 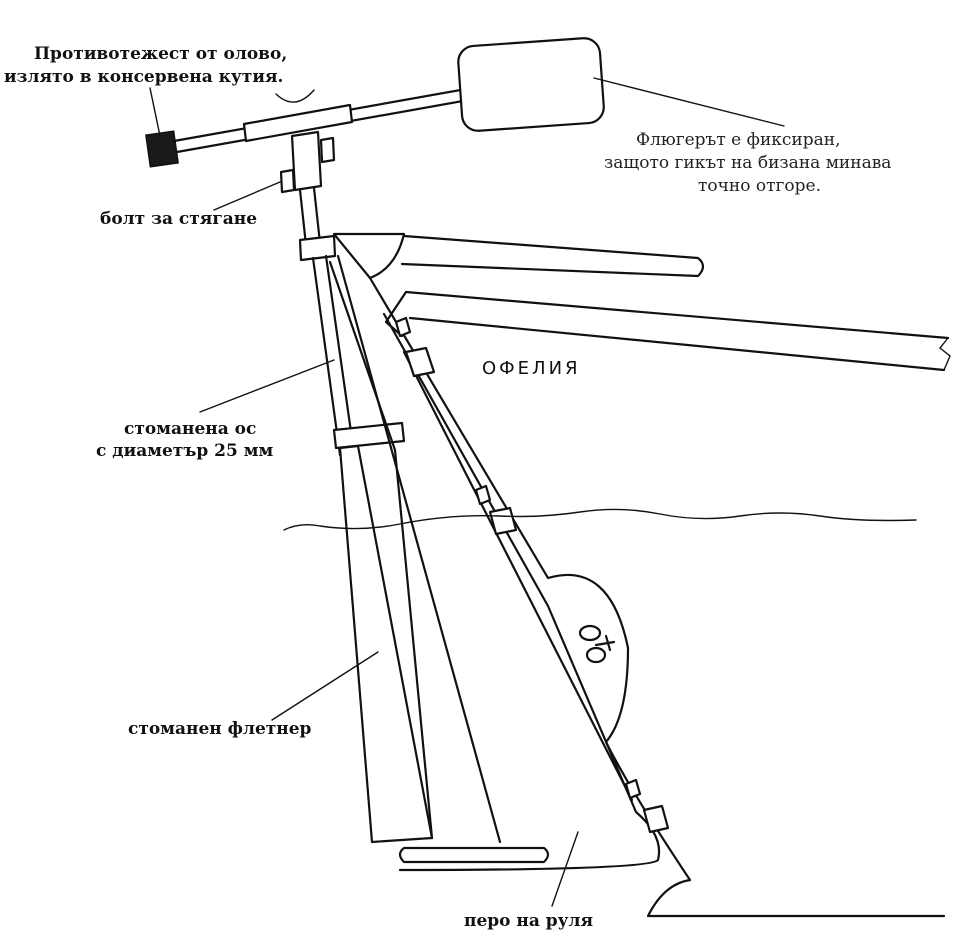 I want to click on rotation-arc, so click(x=295, y=96).